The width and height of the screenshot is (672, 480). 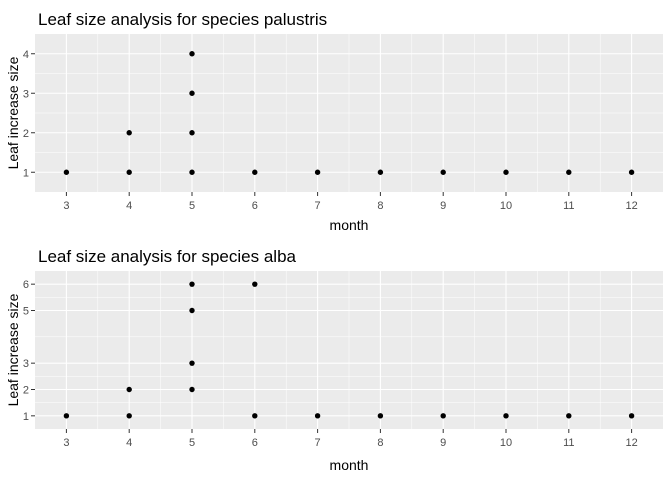 What do you see at coordinates (26, 285) in the screenshot?
I see `y-tick-label: 6` at bounding box center [26, 285].